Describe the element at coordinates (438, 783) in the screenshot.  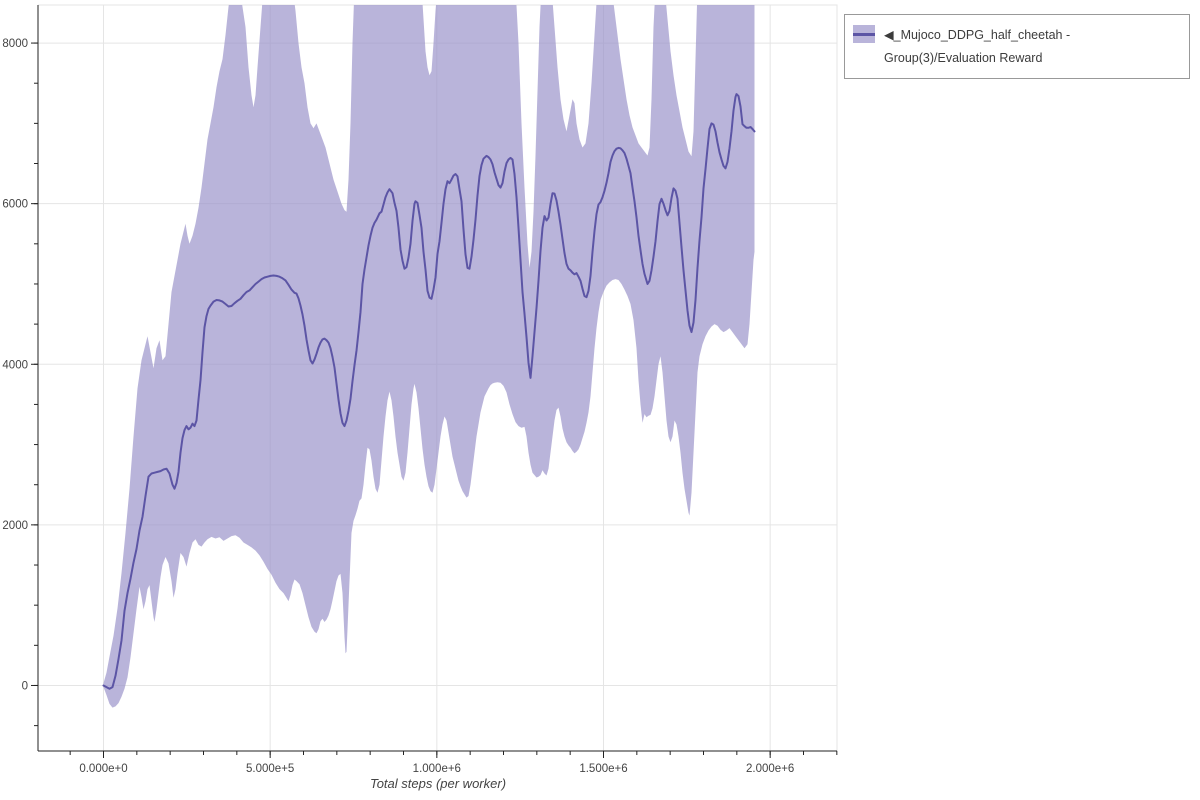
I see `x-axis-title: Total steps (per worker)` at that location.